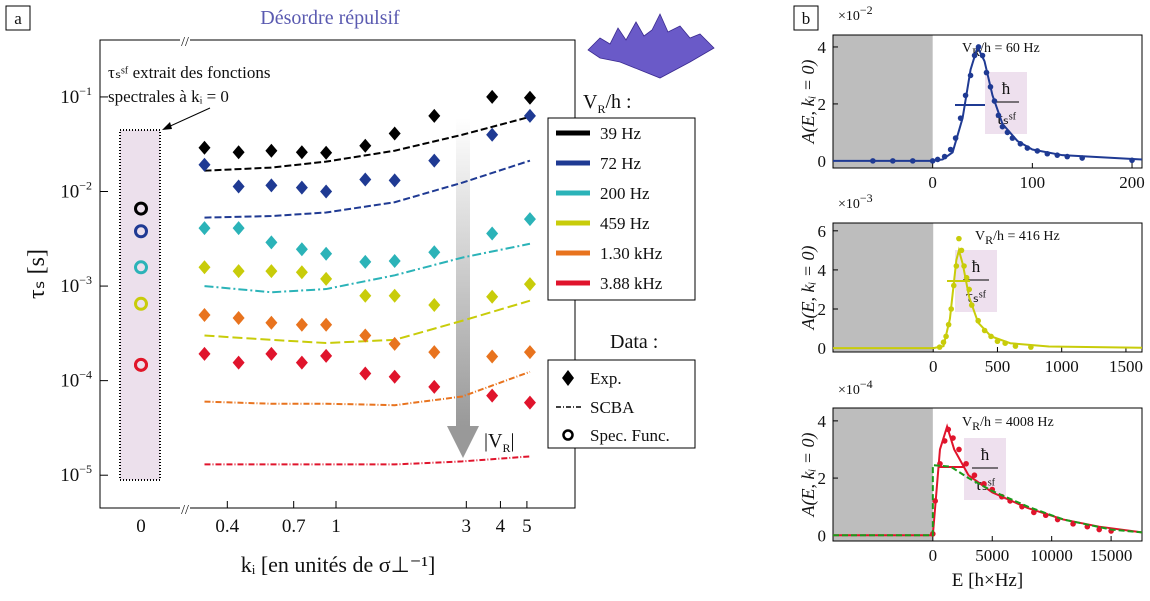 Image resolution: width=1150 pixels, height=601 pixels. What do you see at coordinates (606, 378) in the screenshot?
I see `legend-label: Exp.` at bounding box center [606, 378].